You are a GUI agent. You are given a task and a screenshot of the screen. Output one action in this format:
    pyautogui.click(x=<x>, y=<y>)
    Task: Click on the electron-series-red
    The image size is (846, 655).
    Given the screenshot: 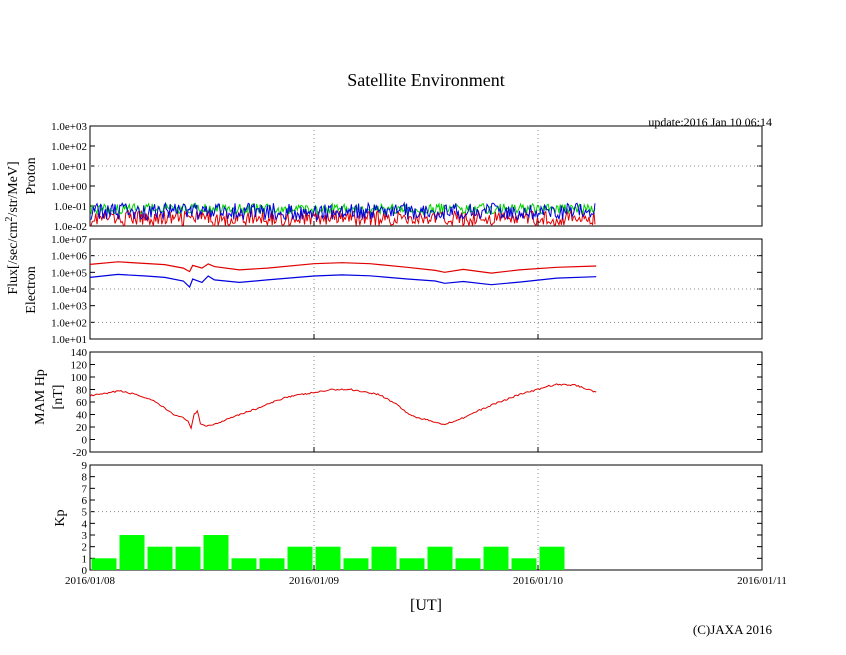 What is the action you would take?
    pyautogui.click(x=343, y=267)
    